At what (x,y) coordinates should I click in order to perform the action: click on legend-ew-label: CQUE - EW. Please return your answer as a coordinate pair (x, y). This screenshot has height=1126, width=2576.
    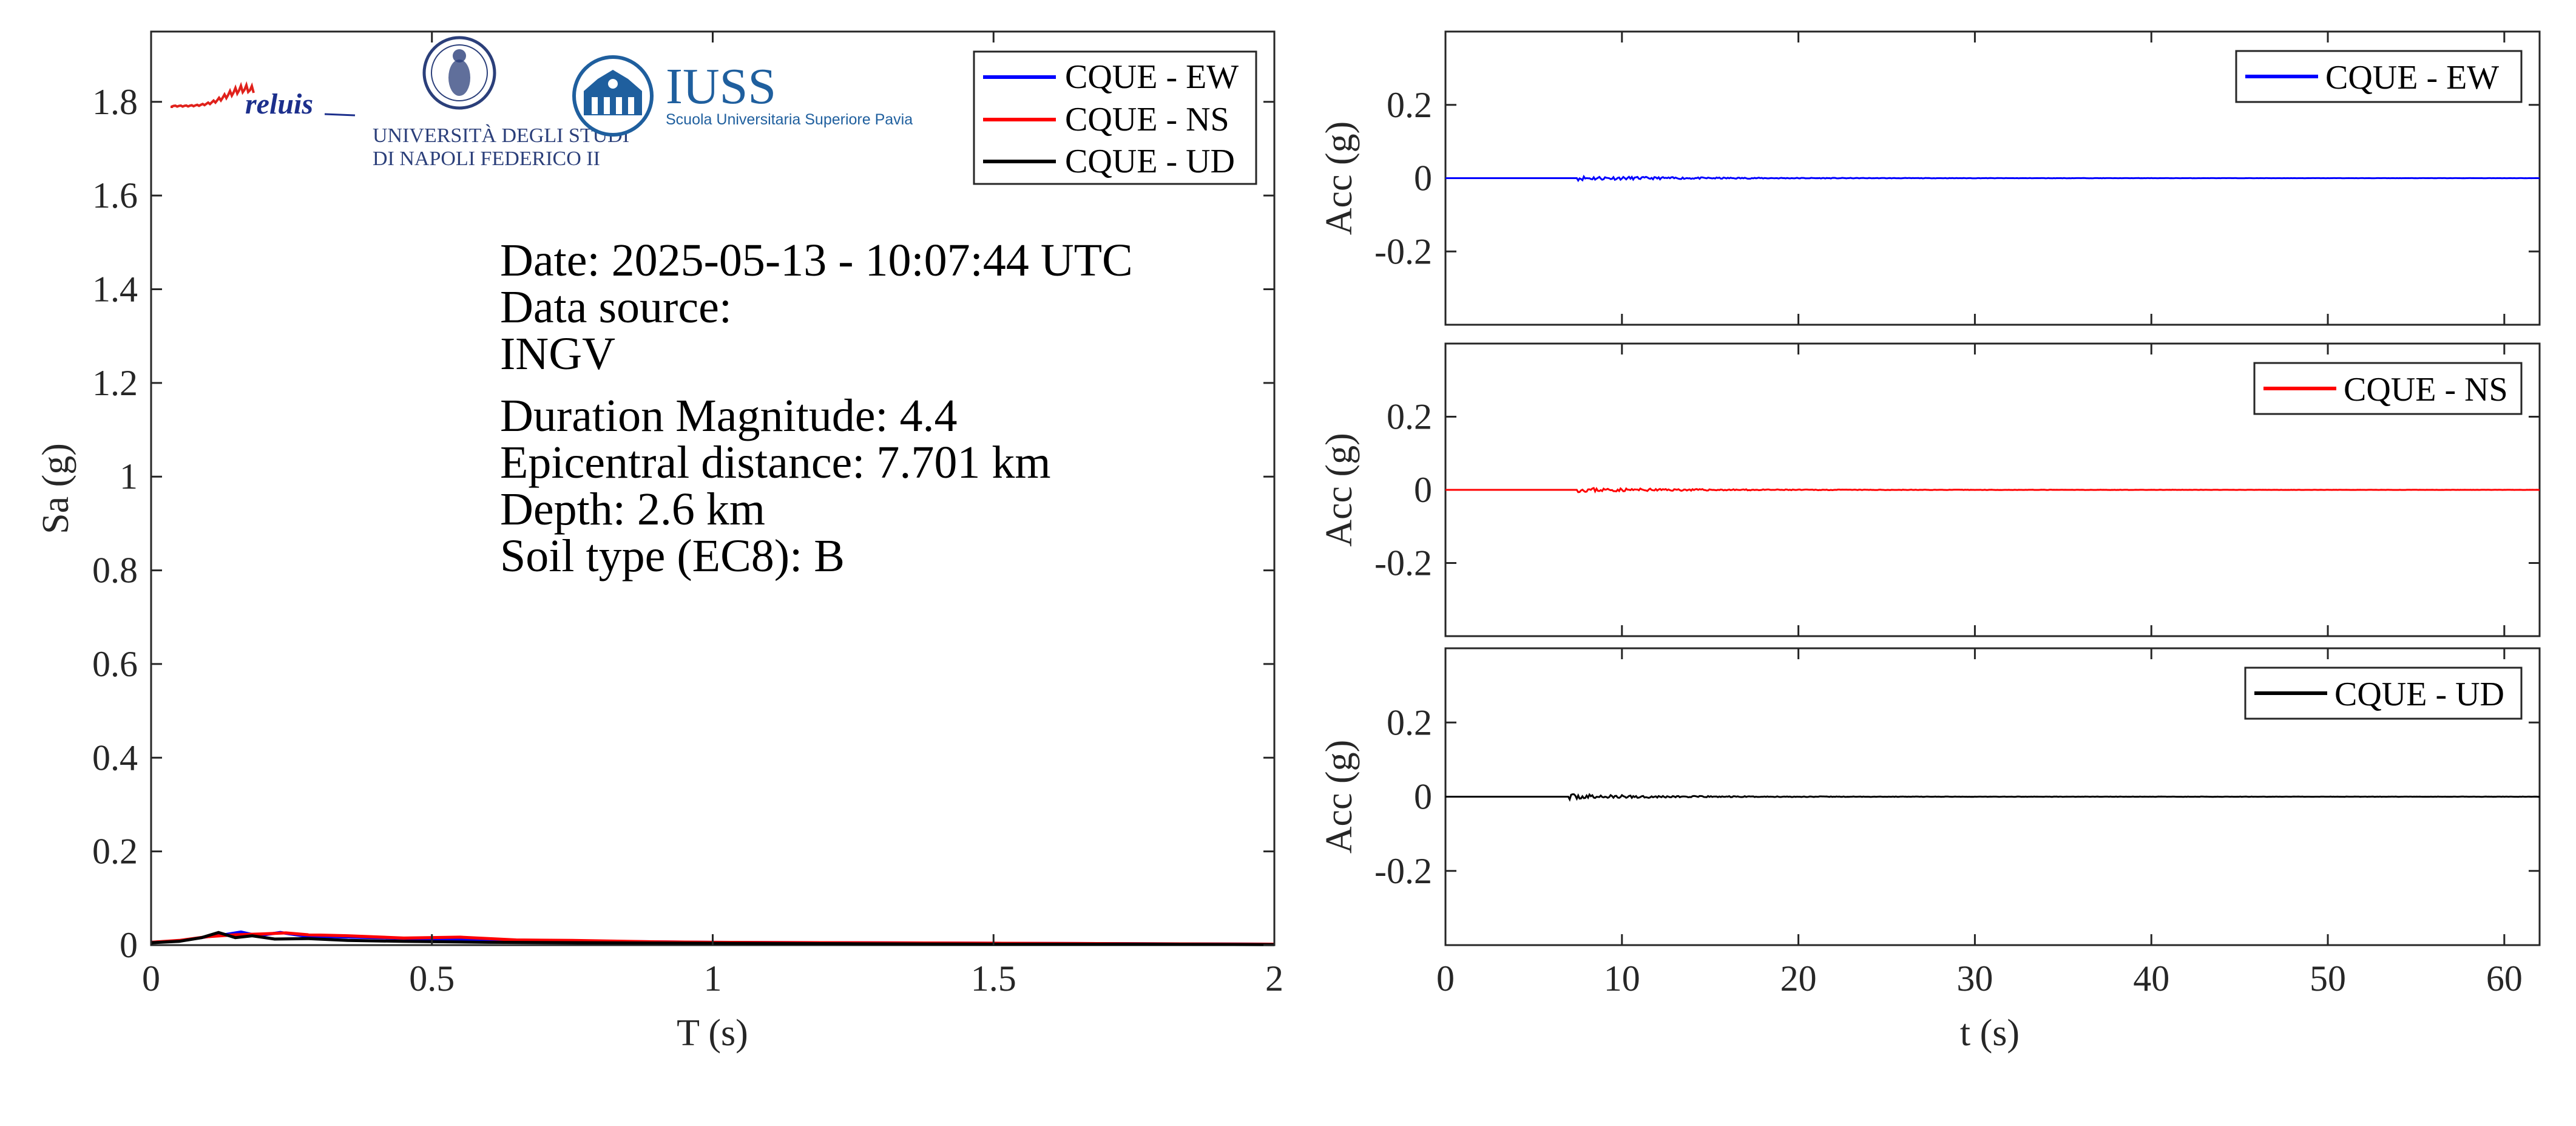
    Looking at the image, I should click on (1152, 77).